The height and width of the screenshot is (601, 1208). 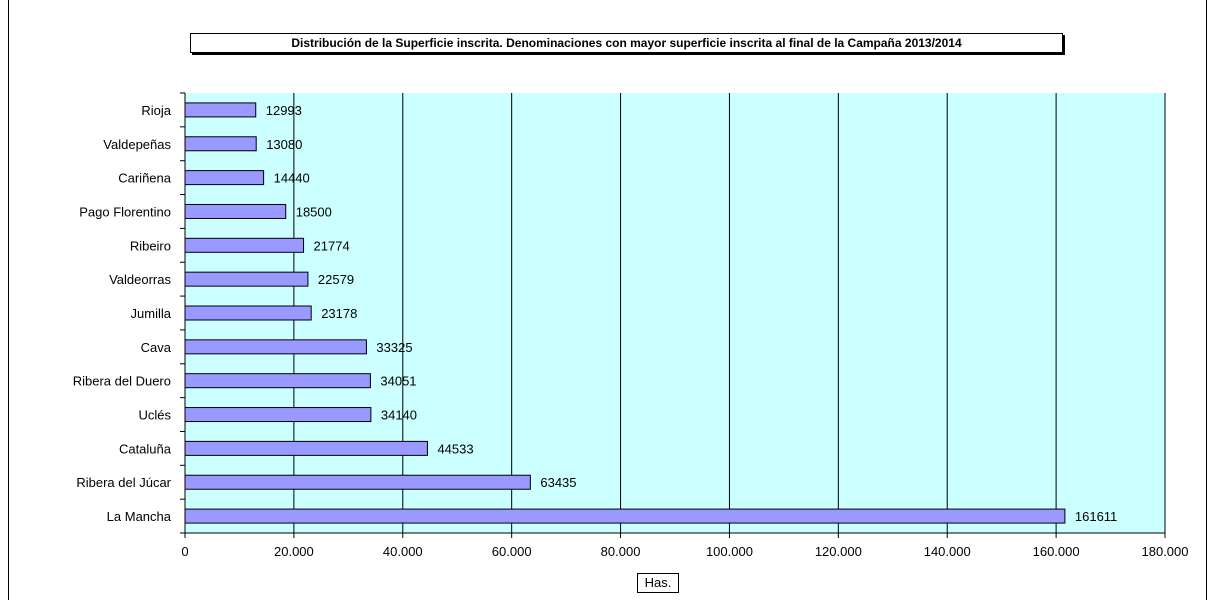 What do you see at coordinates (151, 313) in the screenshot?
I see `category-label: Jumilla` at bounding box center [151, 313].